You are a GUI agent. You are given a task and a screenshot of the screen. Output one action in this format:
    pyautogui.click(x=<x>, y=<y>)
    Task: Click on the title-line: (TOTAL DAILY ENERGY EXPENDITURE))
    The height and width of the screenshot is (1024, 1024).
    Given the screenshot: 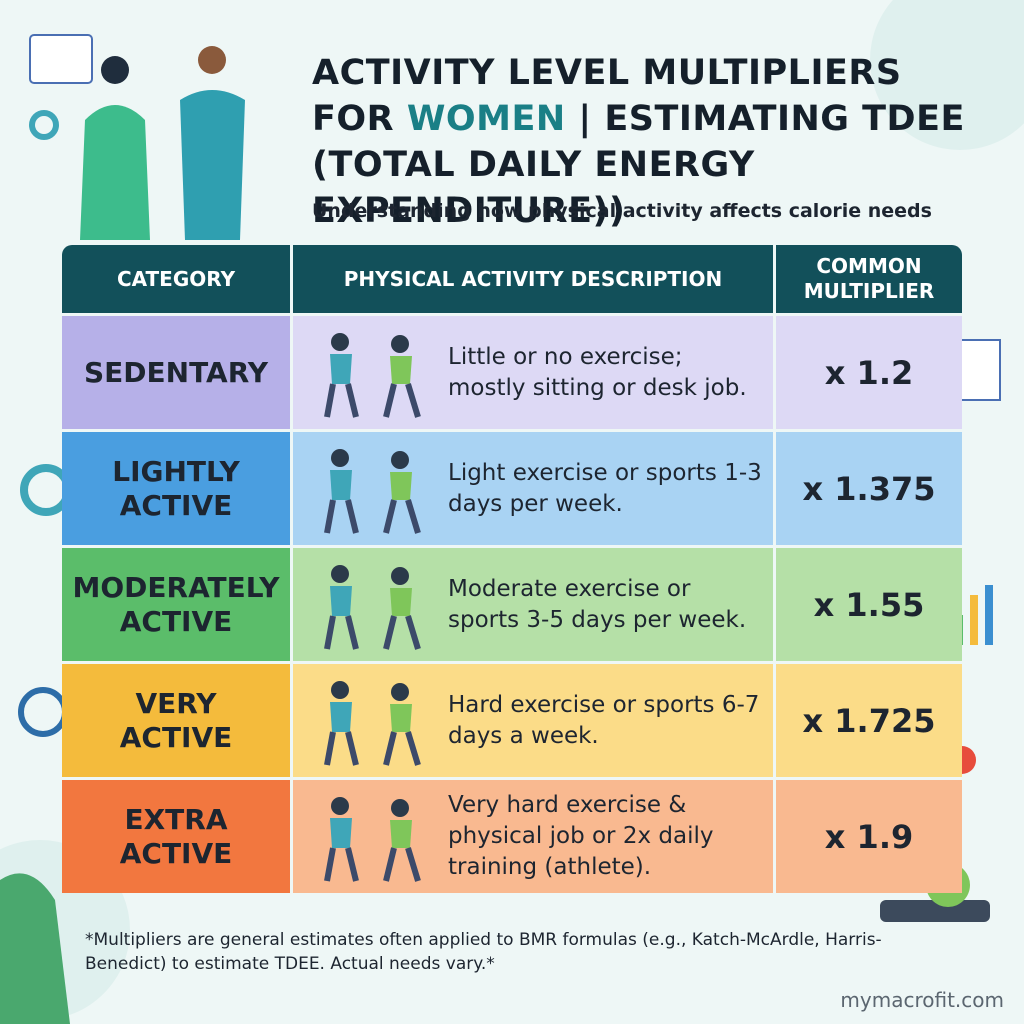 What is the action you would take?
    pyautogui.click(x=533, y=188)
    